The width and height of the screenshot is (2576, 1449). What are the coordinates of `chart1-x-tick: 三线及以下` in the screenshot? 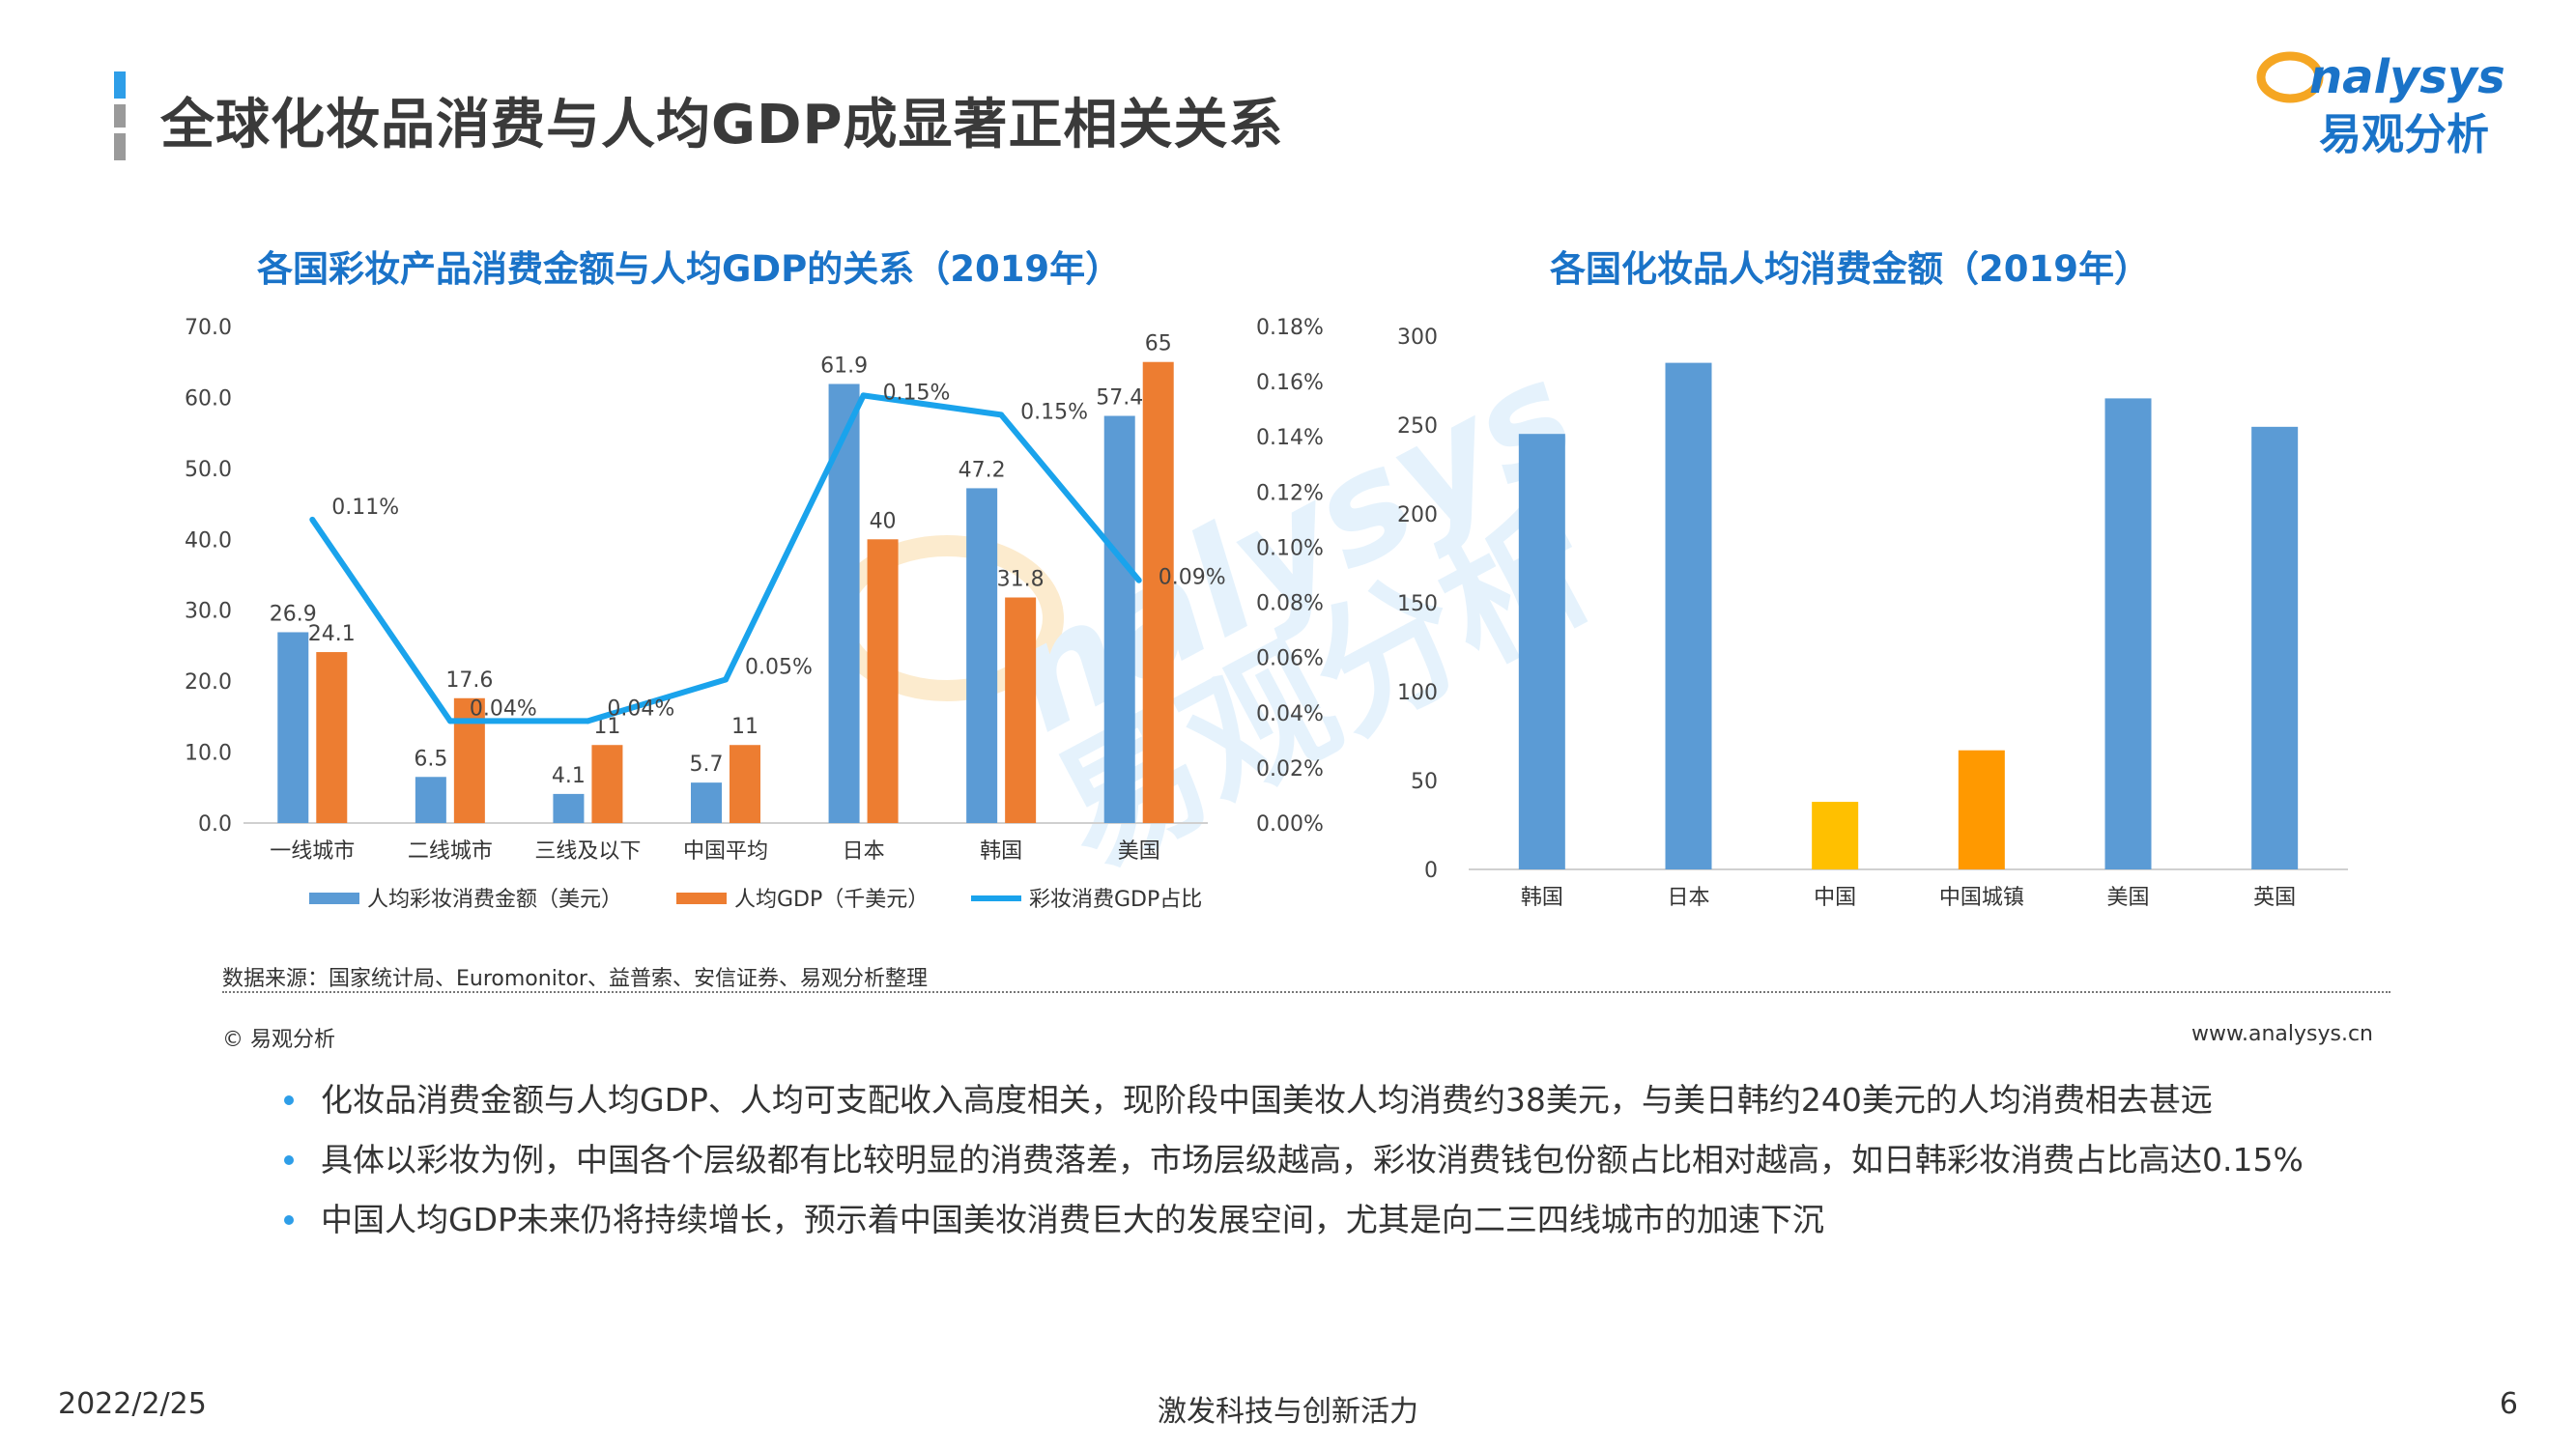 It's located at (588, 851).